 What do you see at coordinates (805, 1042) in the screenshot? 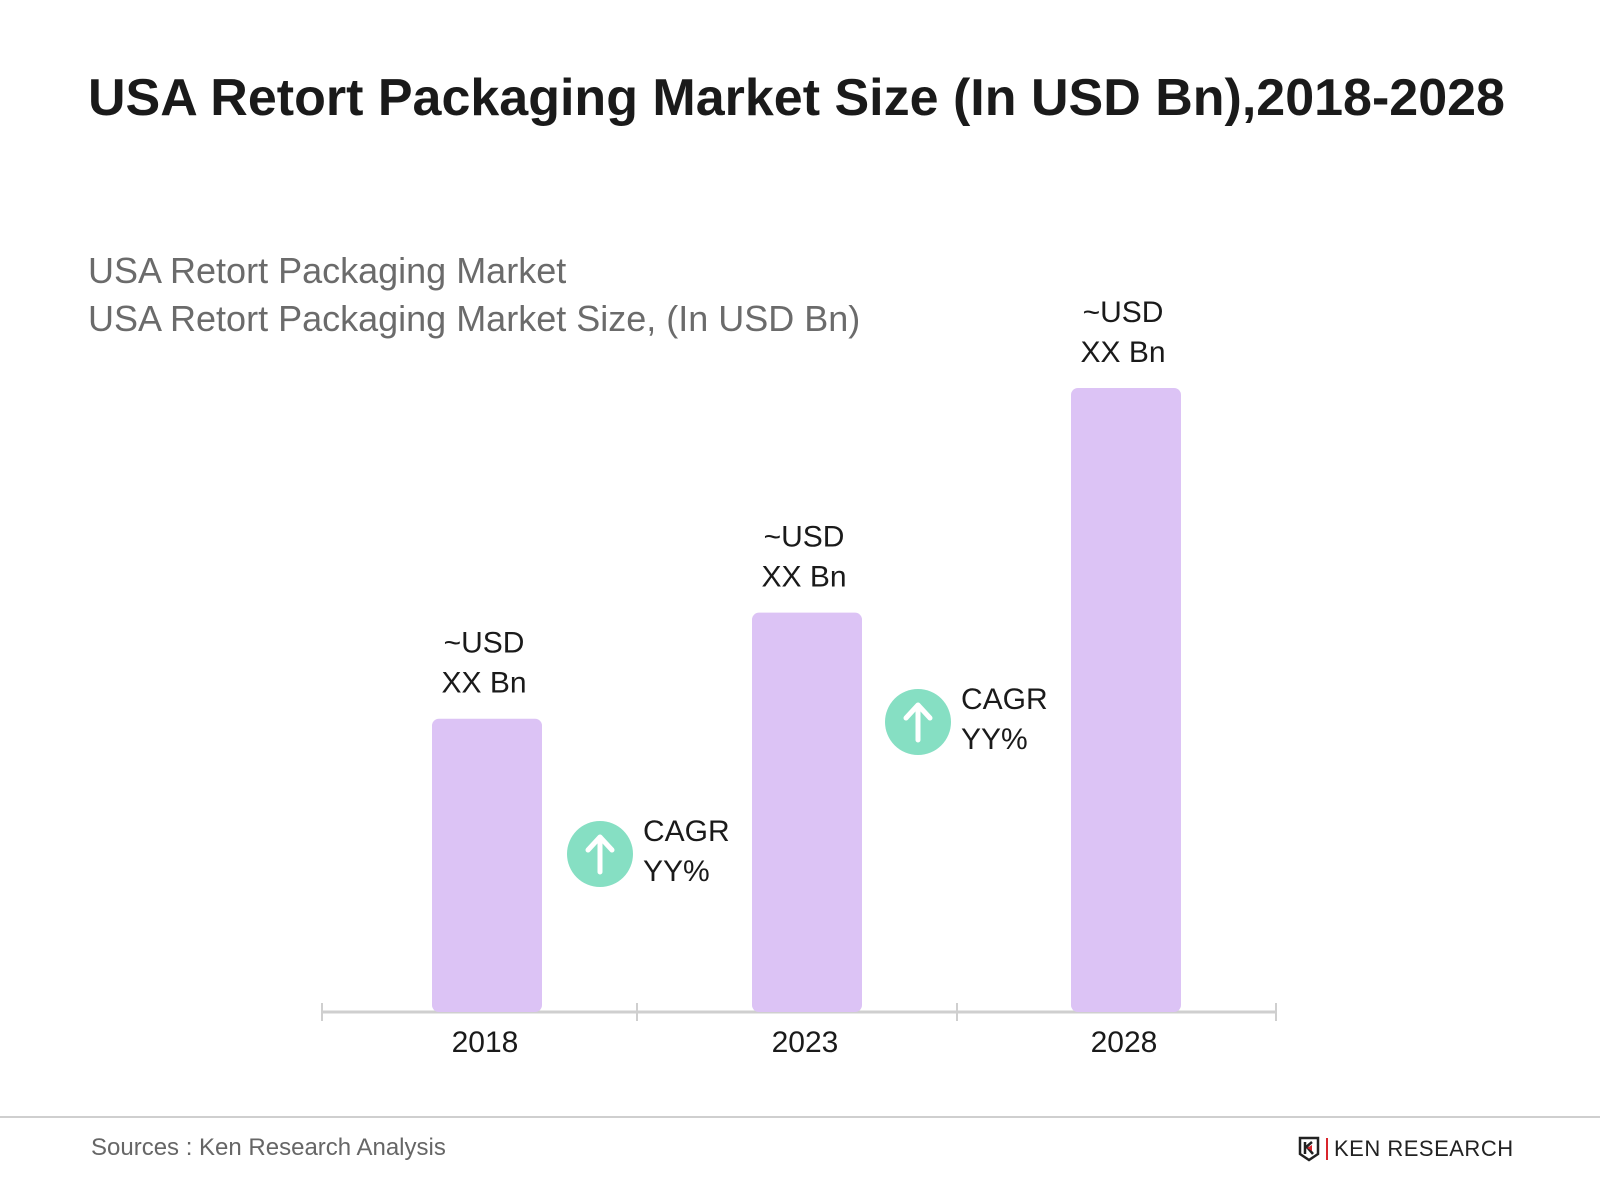
I see `x-tick-label-2023: 2023` at bounding box center [805, 1042].